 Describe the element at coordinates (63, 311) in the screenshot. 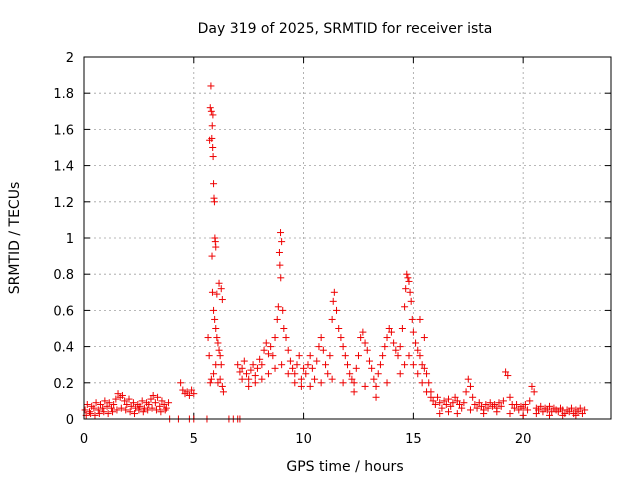

I see `y-tick-label: 0.6` at that location.